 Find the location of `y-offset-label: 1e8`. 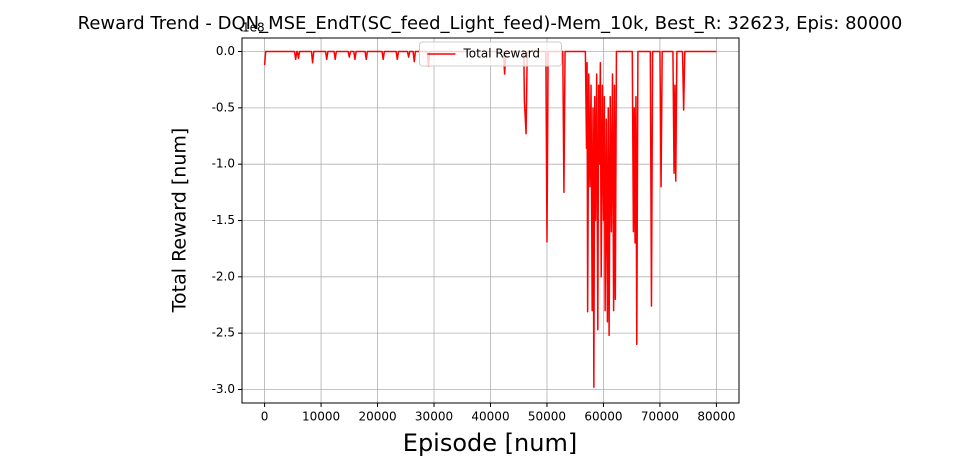

y-offset-label: 1e8 is located at coordinates (253, 28).